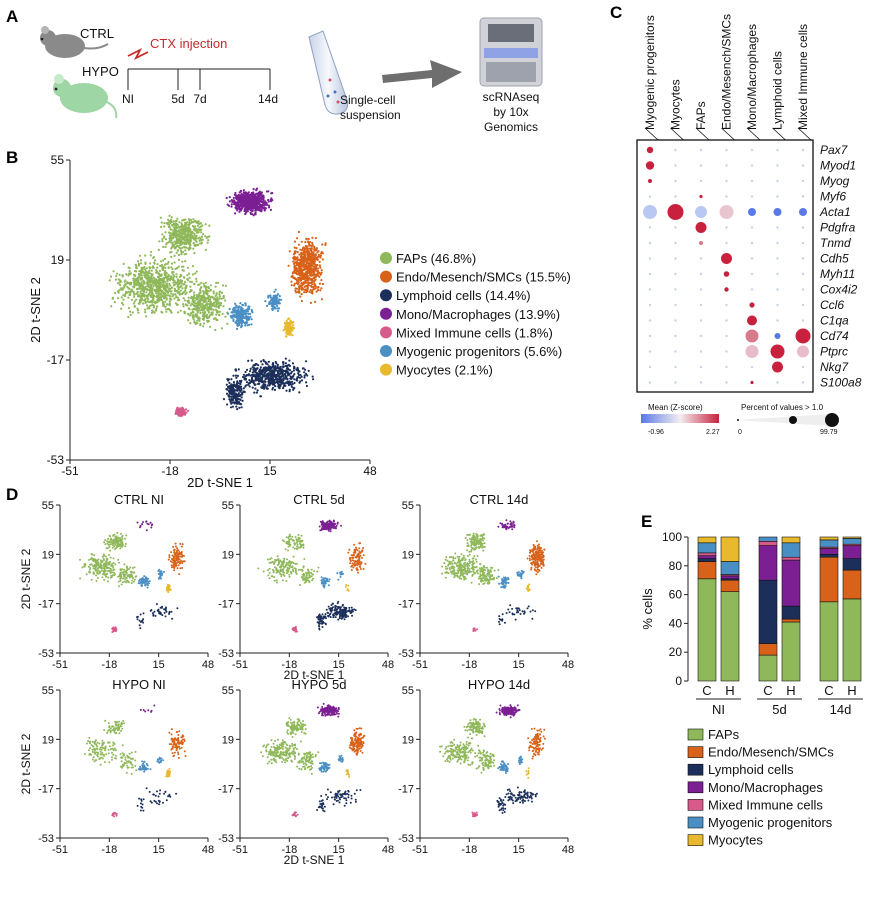 This screenshot has height=900, width=873. I want to click on legend-swatch, so click(386, 332).